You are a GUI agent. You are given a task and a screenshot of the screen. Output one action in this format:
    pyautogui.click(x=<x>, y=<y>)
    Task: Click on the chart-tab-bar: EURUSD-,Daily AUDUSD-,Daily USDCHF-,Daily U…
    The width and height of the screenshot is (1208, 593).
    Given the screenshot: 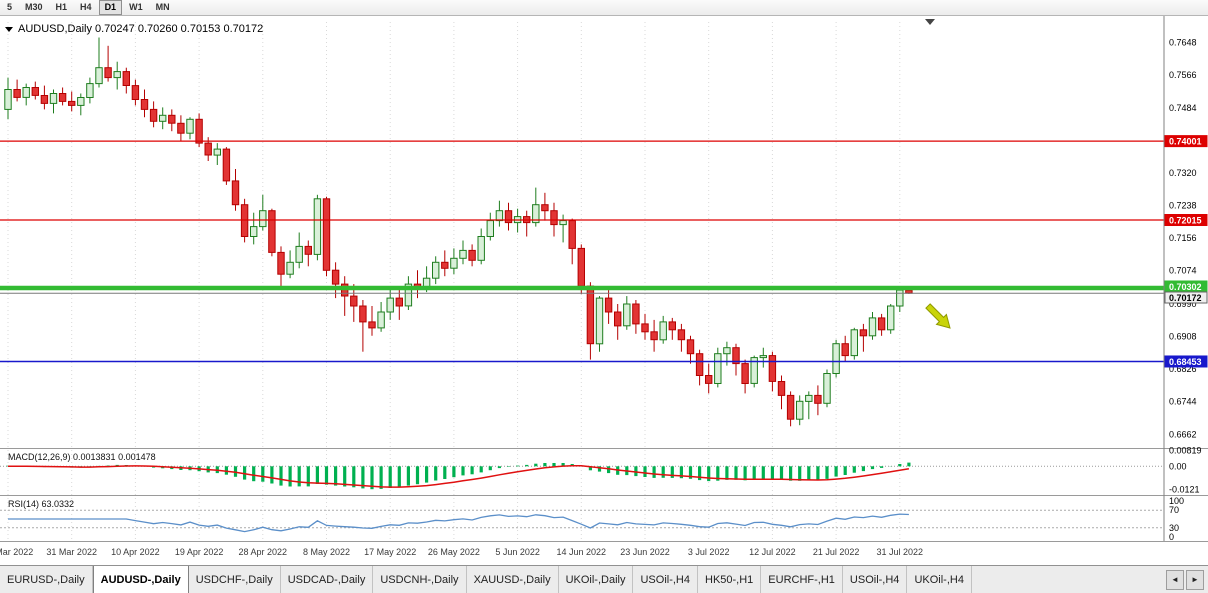 What is the action you would take?
    pyautogui.click(x=604, y=579)
    